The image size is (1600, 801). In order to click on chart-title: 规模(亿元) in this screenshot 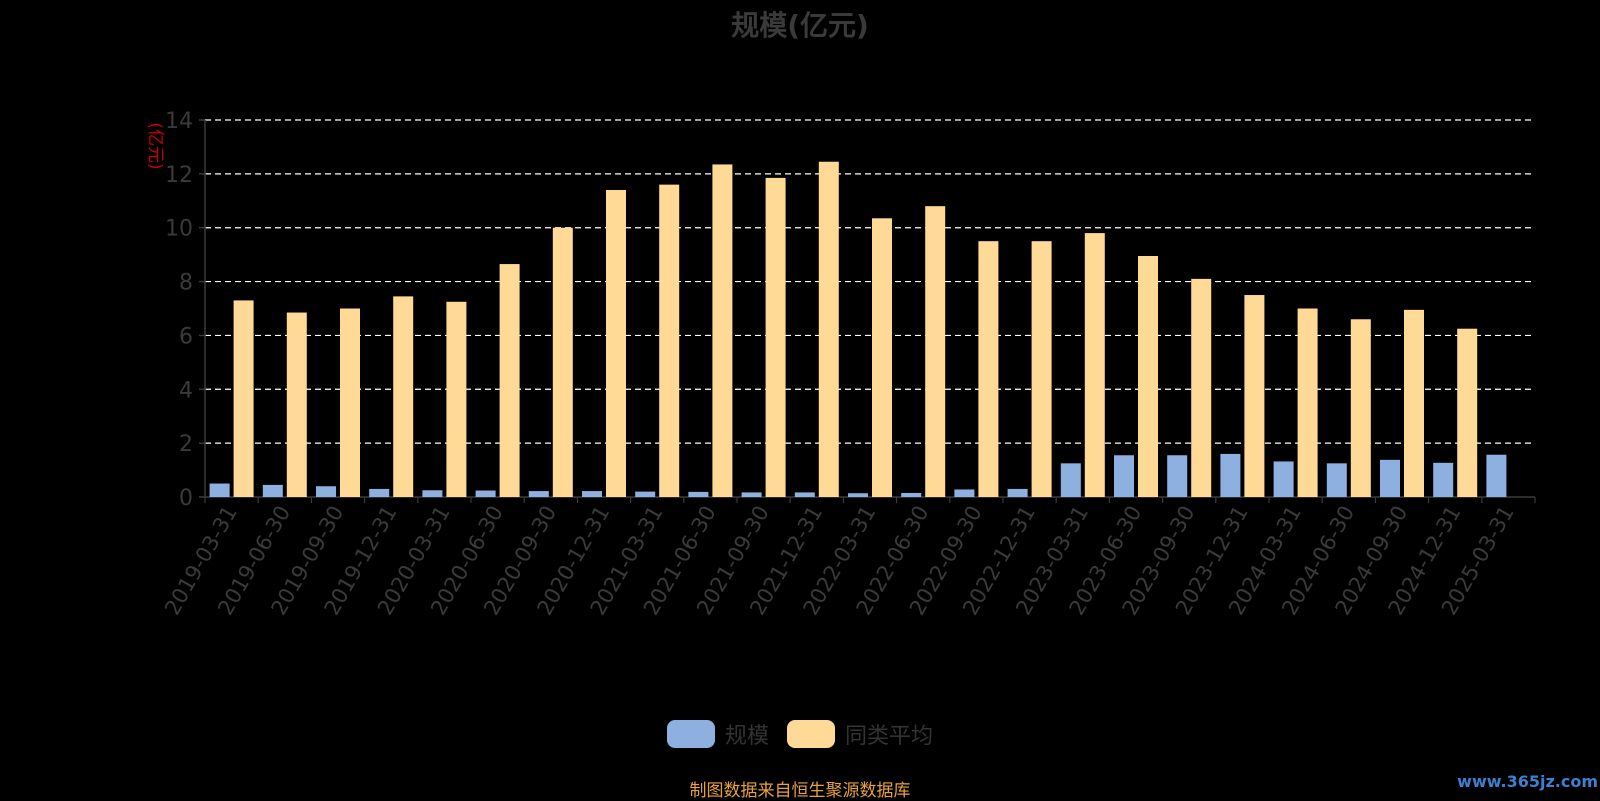, I will do `click(800, 25)`.